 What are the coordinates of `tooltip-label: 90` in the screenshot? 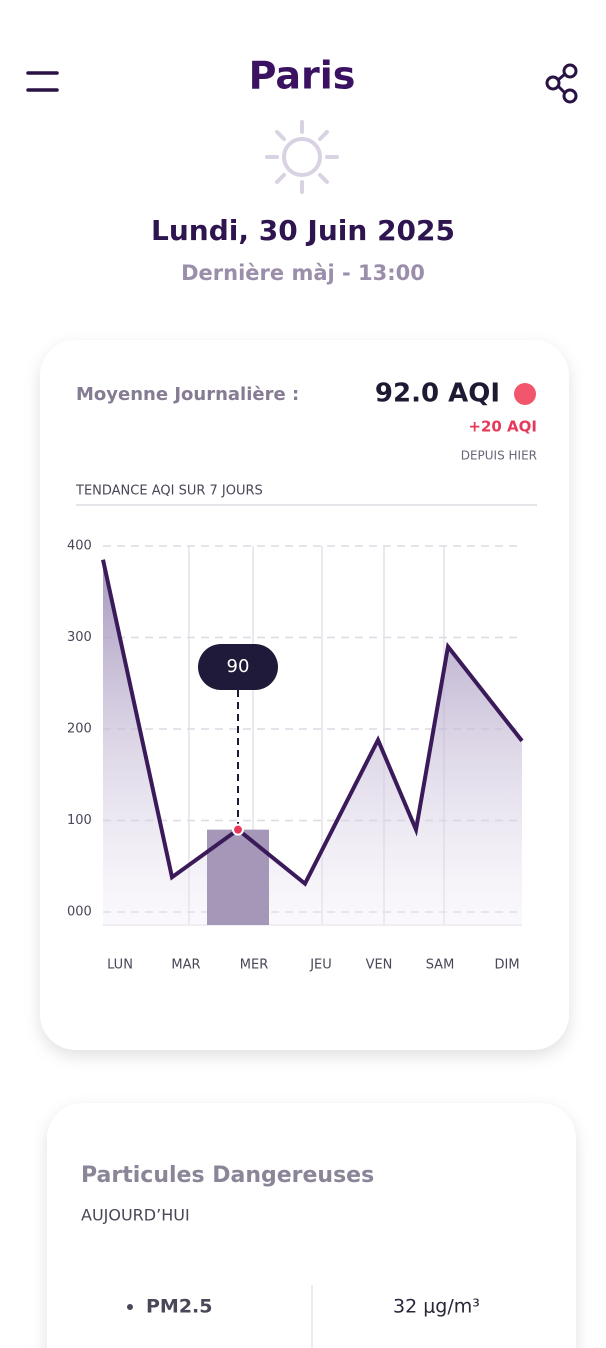 It's located at (238, 666).